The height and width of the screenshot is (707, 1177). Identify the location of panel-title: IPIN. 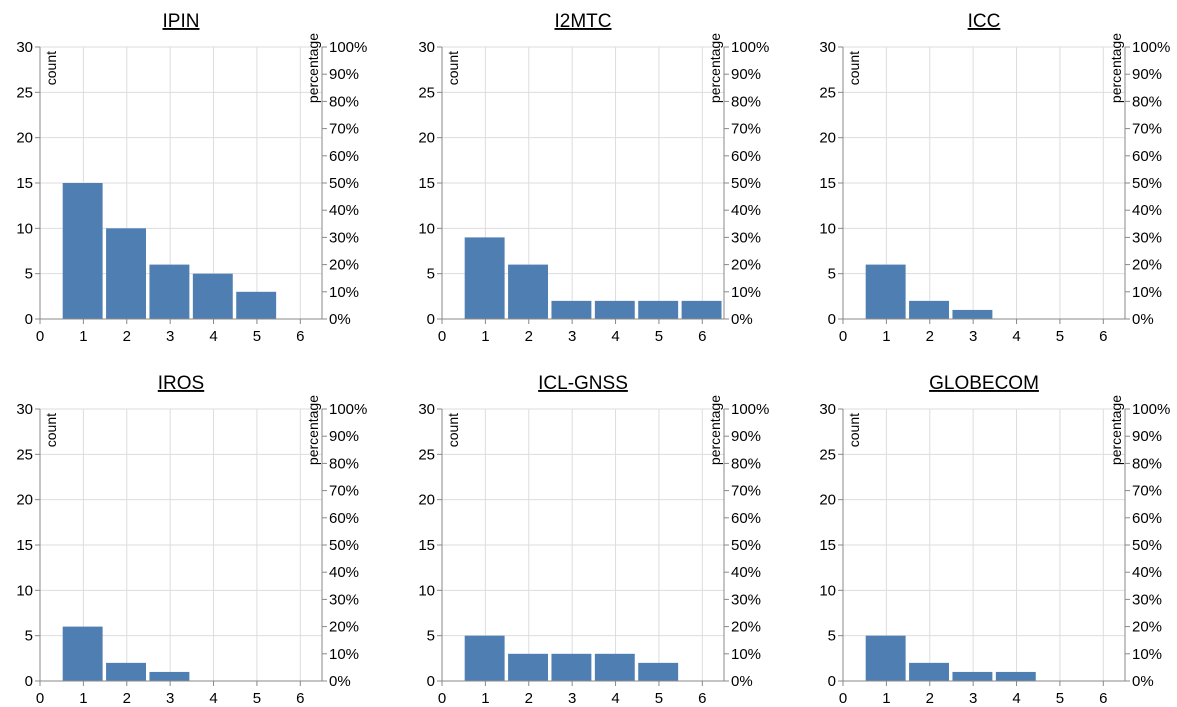
(181, 21).